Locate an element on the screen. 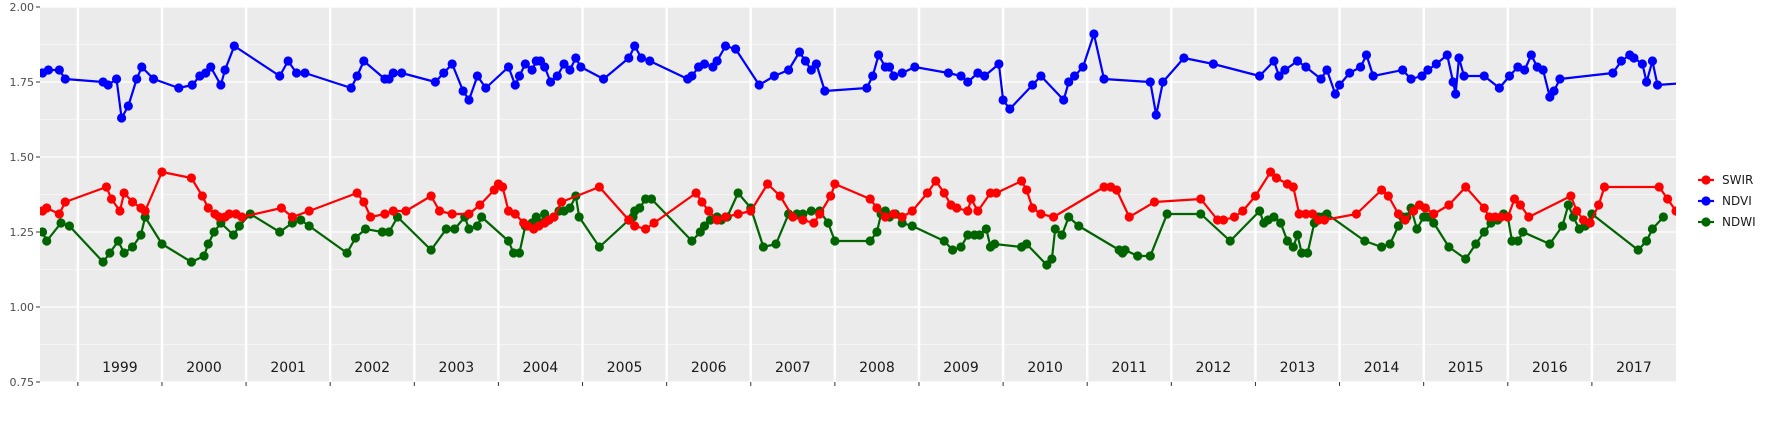 The height and width of the screenshot is (442, 1773). y-tick-label: 0.75 is located at coordinates (22, 382).